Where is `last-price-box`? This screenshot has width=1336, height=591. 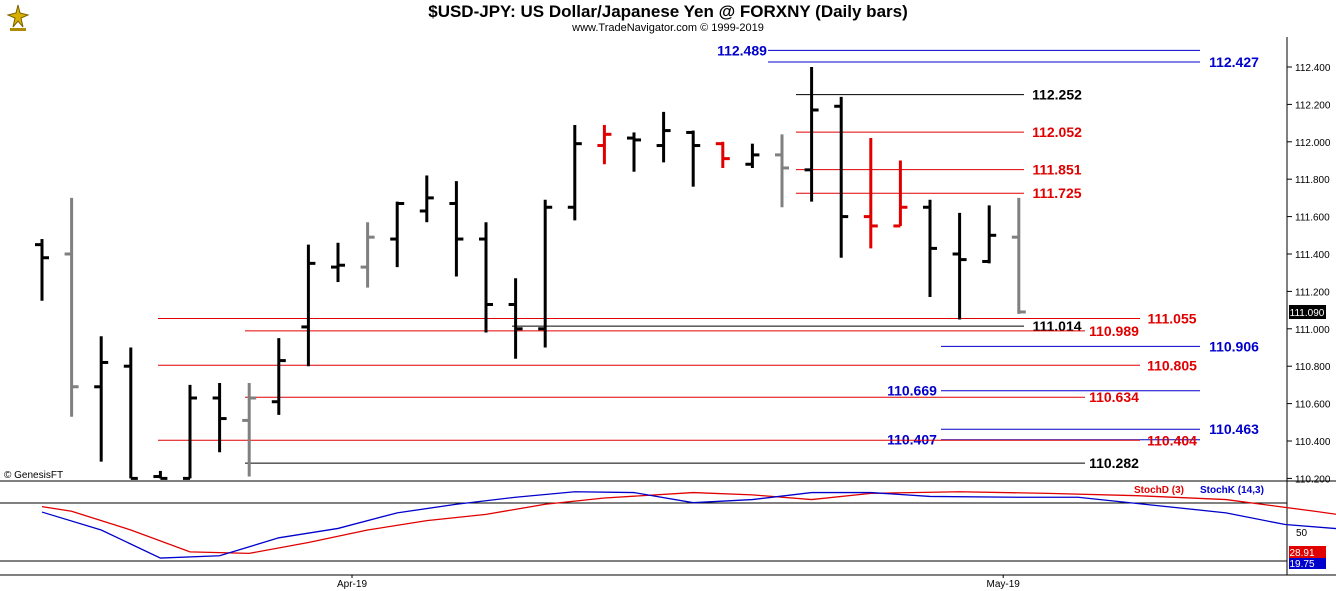
last-price-box is located at coordinates (1307, 312).